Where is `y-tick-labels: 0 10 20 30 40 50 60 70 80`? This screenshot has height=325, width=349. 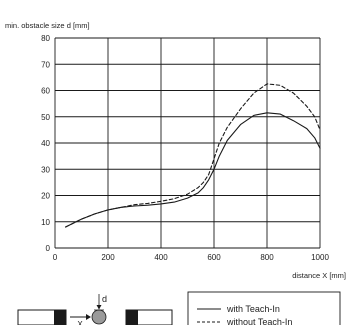
y-tick-labels: 0 10 20 30 40 50 60 70 80 is located at coordinates (45, 143).